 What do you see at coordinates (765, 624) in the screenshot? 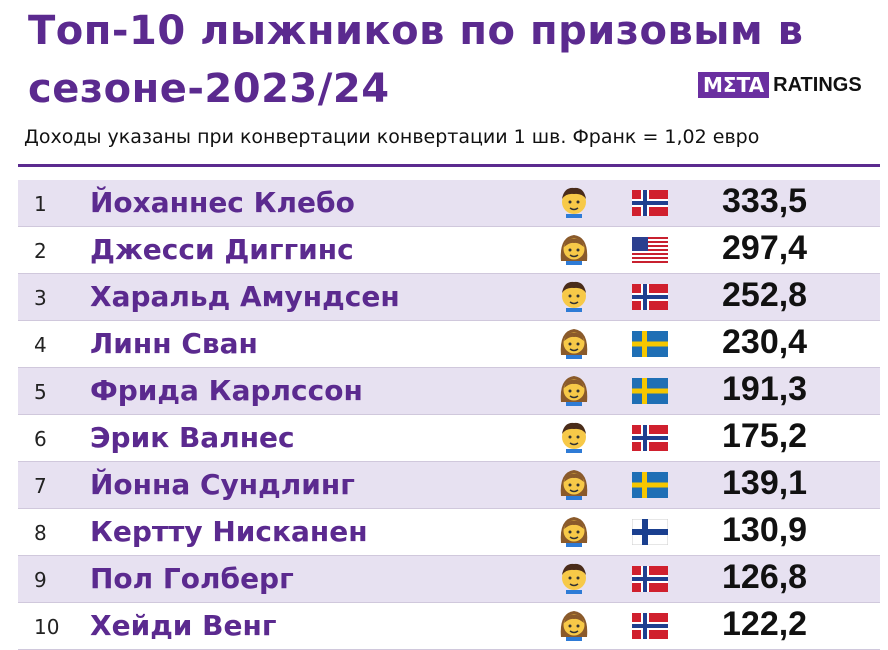
I see `prize-value: 122,2` at bounding box center [765, 624].